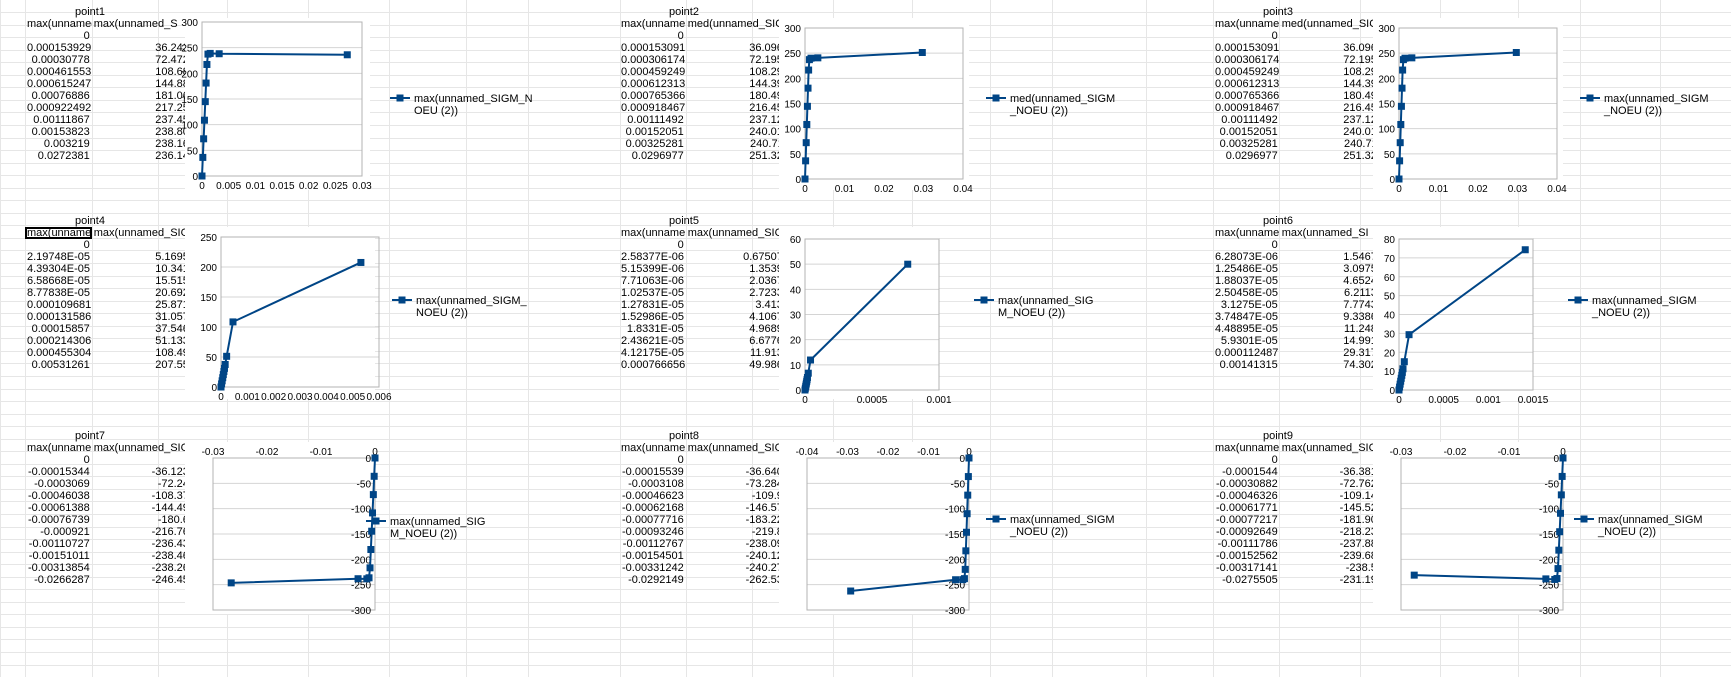 This screenshot has width=1731, height=677. What do you see at coordinates (1363, 144) in the screenshot?
I see `table-cell: 240.711` at bounding box center [1363, 144].